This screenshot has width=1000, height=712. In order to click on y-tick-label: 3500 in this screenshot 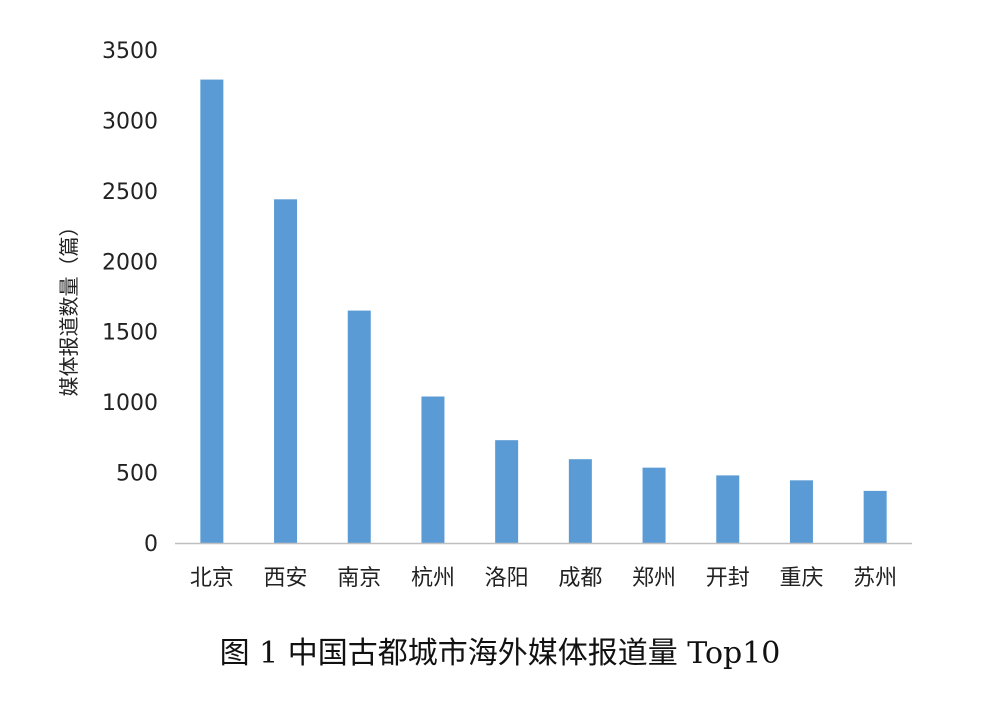, I will do `click(130, 51)`.